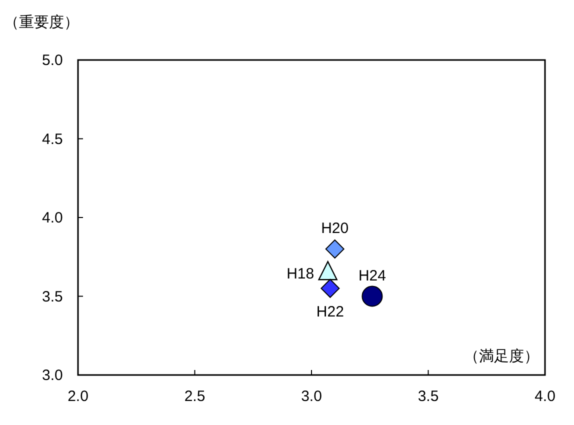  Describe the element at coordinates (52, 218) in the screenshot. I see `ytick: 4.0` at that location.